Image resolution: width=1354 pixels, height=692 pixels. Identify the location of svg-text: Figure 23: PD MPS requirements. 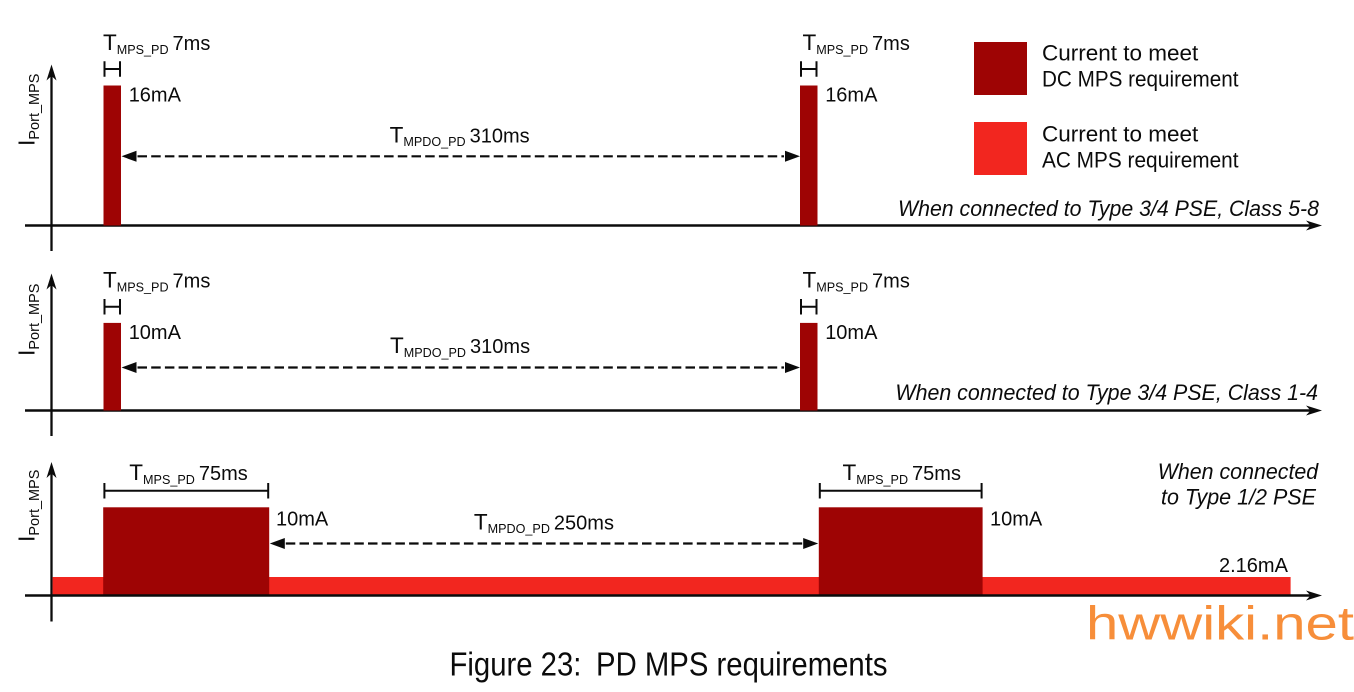
(669, 664).